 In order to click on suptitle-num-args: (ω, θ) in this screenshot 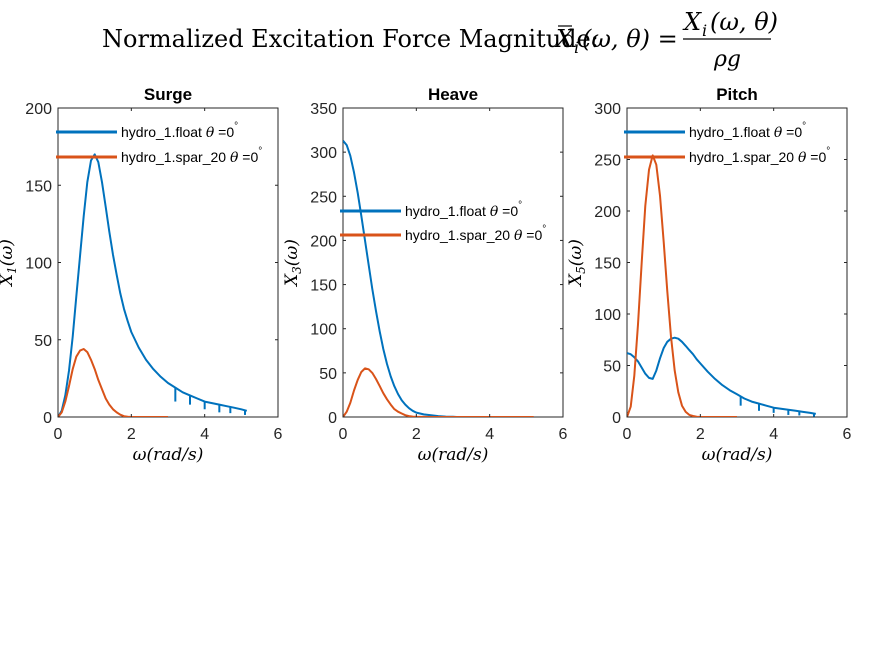, I will do `click(744, 22)`.